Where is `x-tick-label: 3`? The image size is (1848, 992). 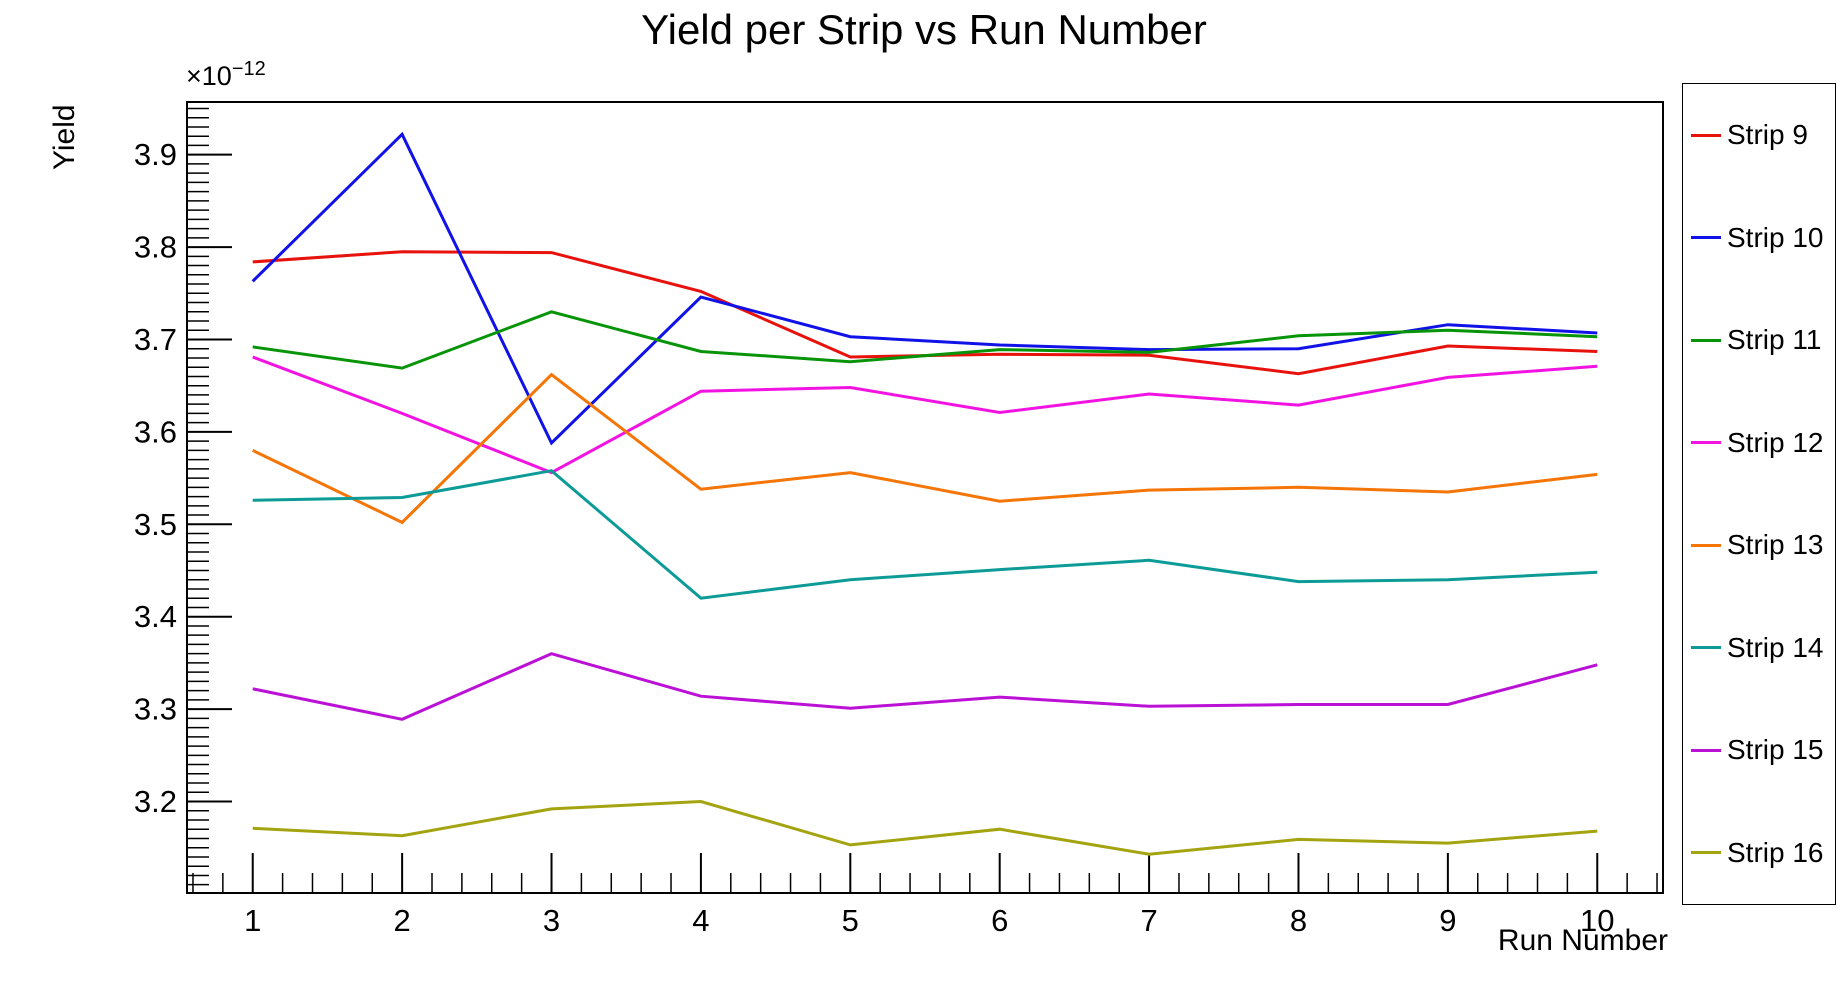 x-tick-label: 3 is located at coordinates (551, 920).